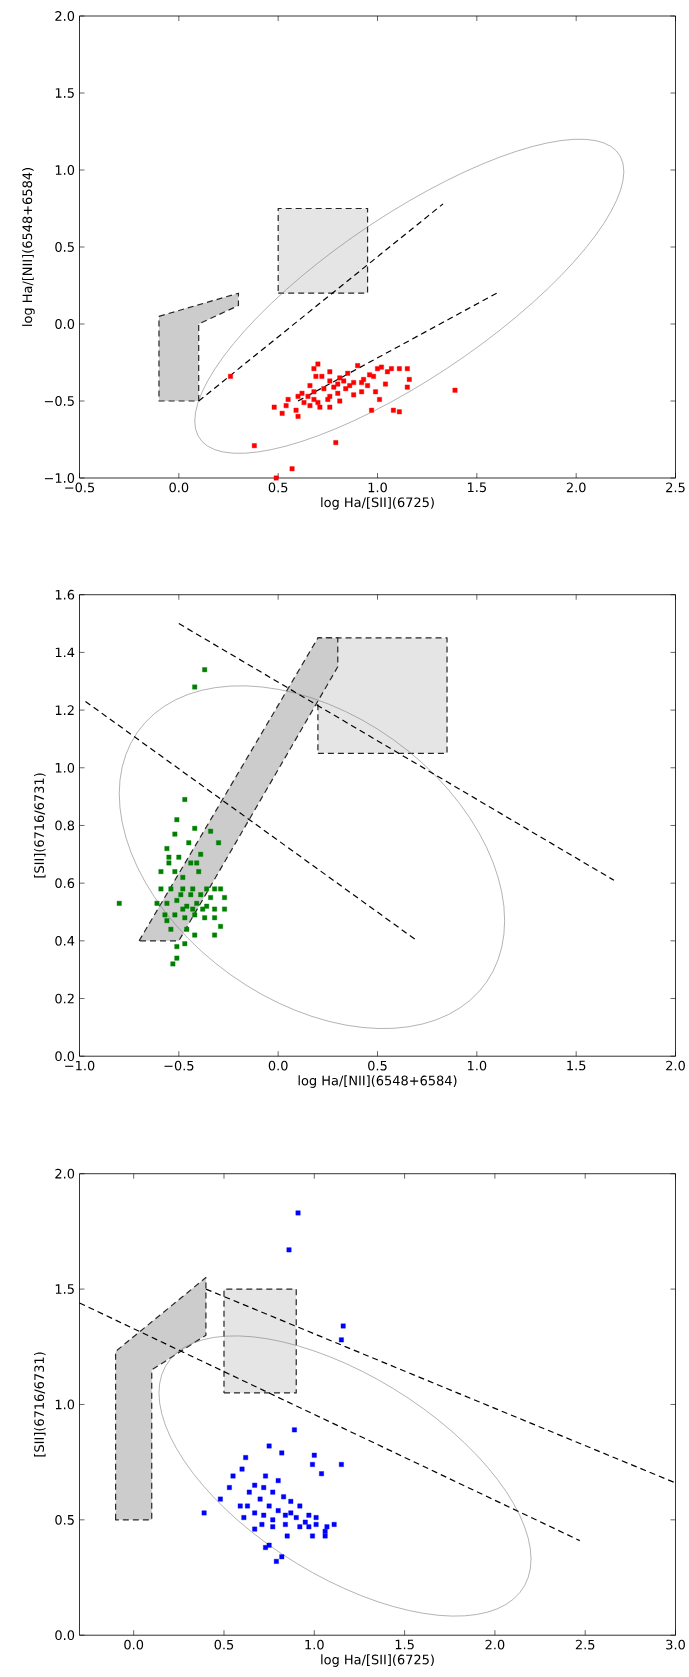  I want to click on y-tick-label: 1.6, so click(65, 594).